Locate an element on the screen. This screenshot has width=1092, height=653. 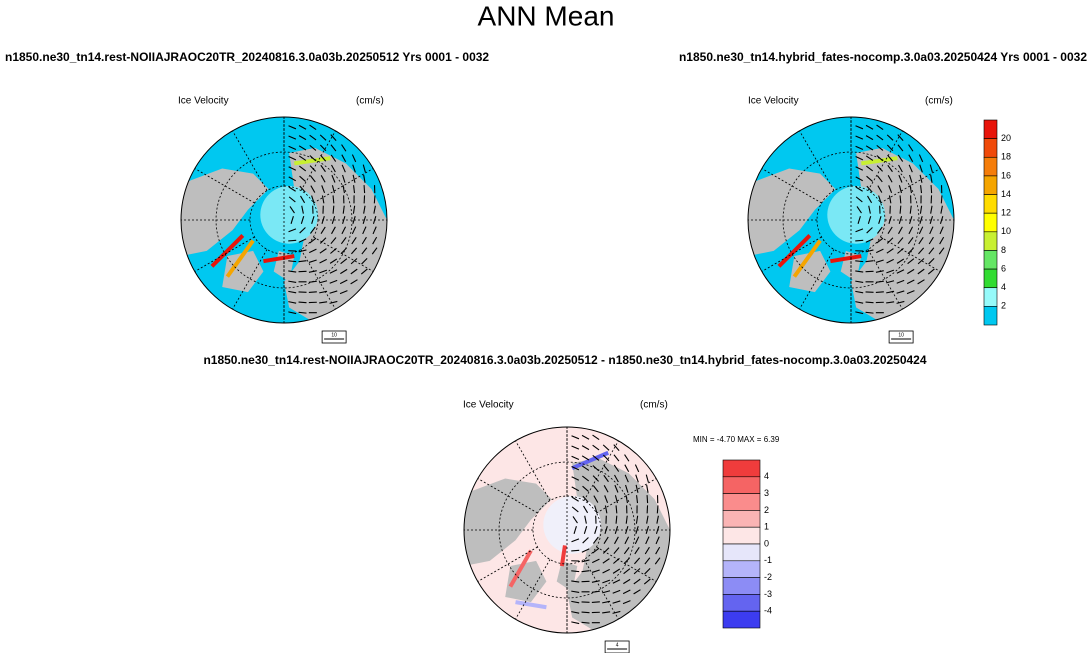
colorbar-label: 0 is located at coordinates (766, 543).